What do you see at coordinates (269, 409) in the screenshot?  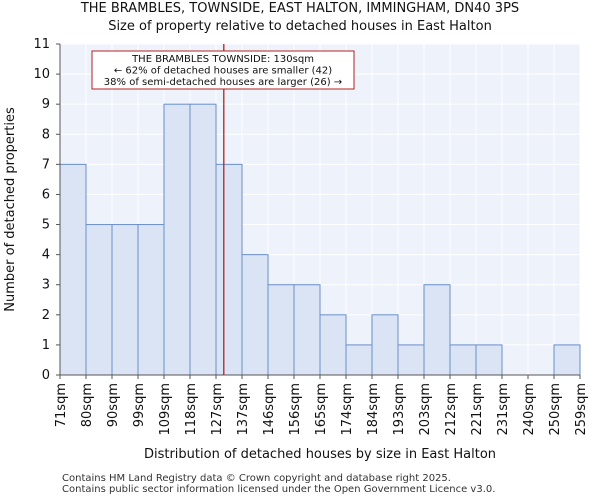 I see `x-tick-label: 146sqm` at bounding box center [269, 409].